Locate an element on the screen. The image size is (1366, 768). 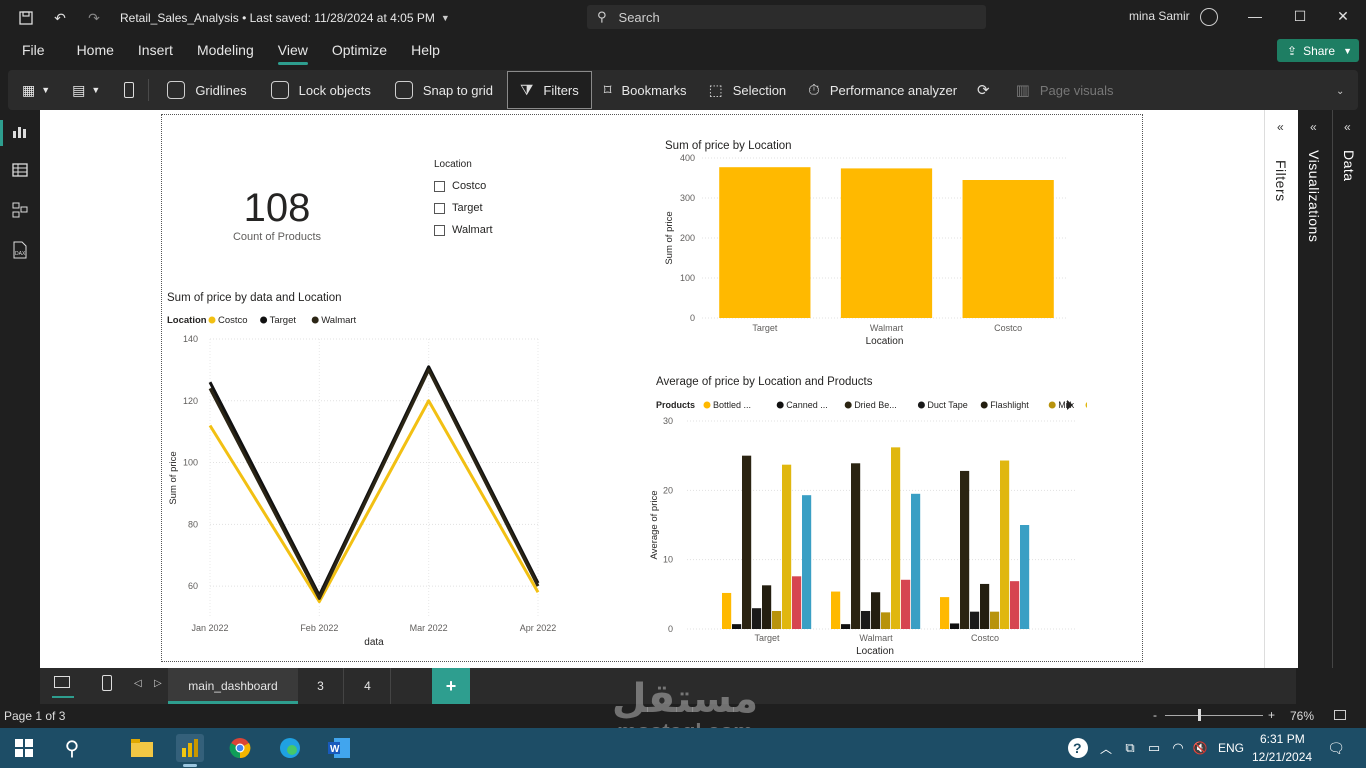
zoom-slider-thumb is located at coordinates (1199, 715).